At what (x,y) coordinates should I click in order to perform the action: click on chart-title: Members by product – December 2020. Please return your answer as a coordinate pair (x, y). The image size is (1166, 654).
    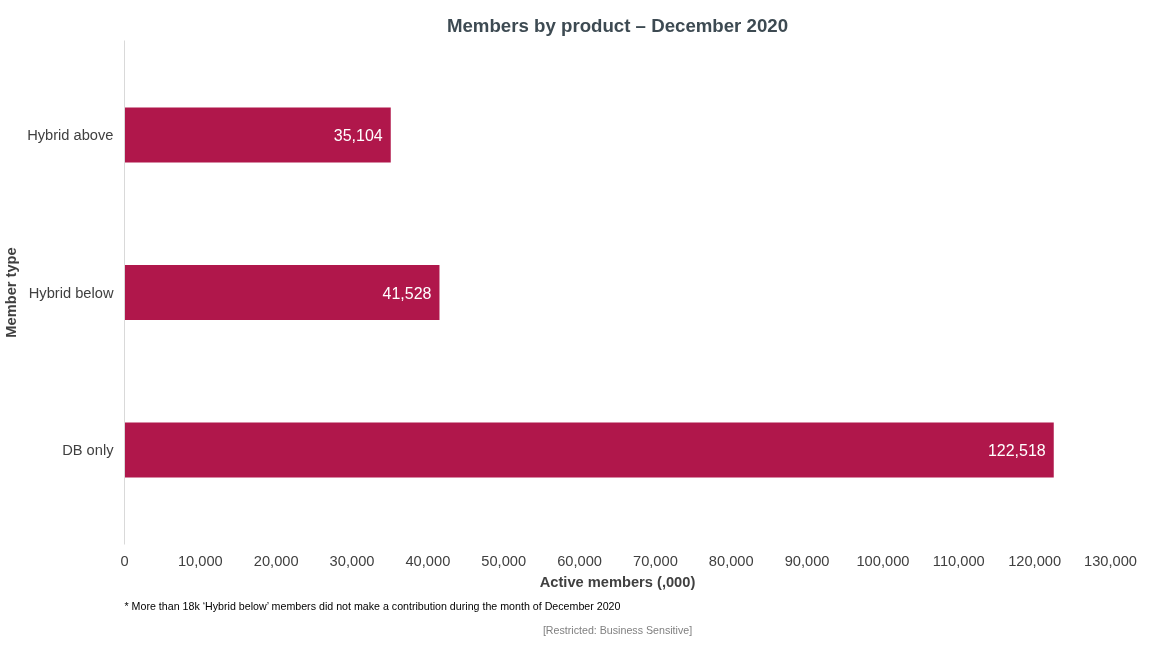
    Looking at the image, I should click on (617, 25).